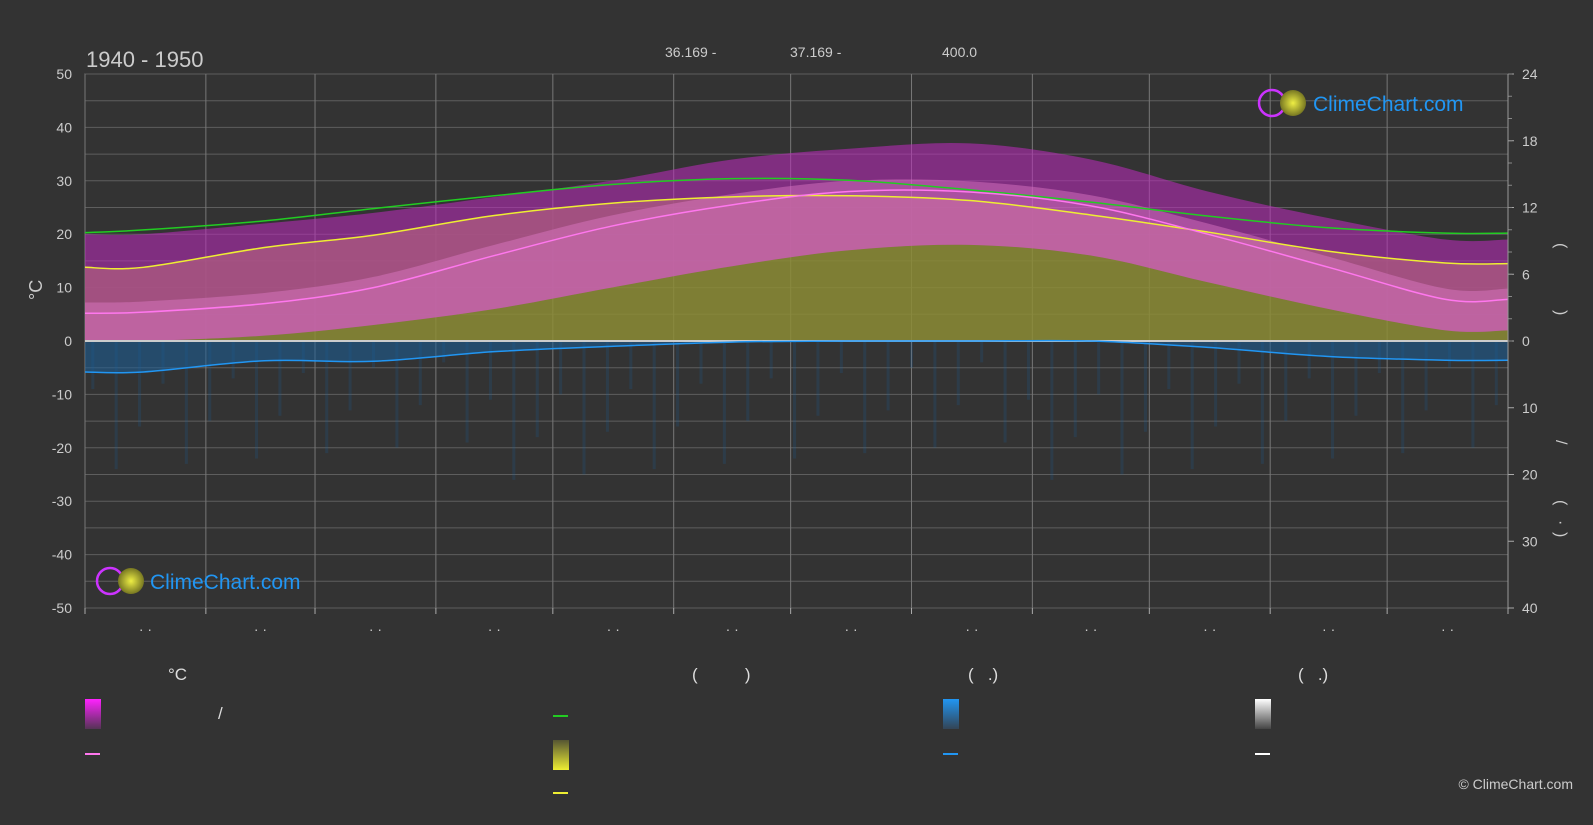  Describe the element at coordinates (950, 754) in the screenshot. I see `legend-line-precip` at that location.